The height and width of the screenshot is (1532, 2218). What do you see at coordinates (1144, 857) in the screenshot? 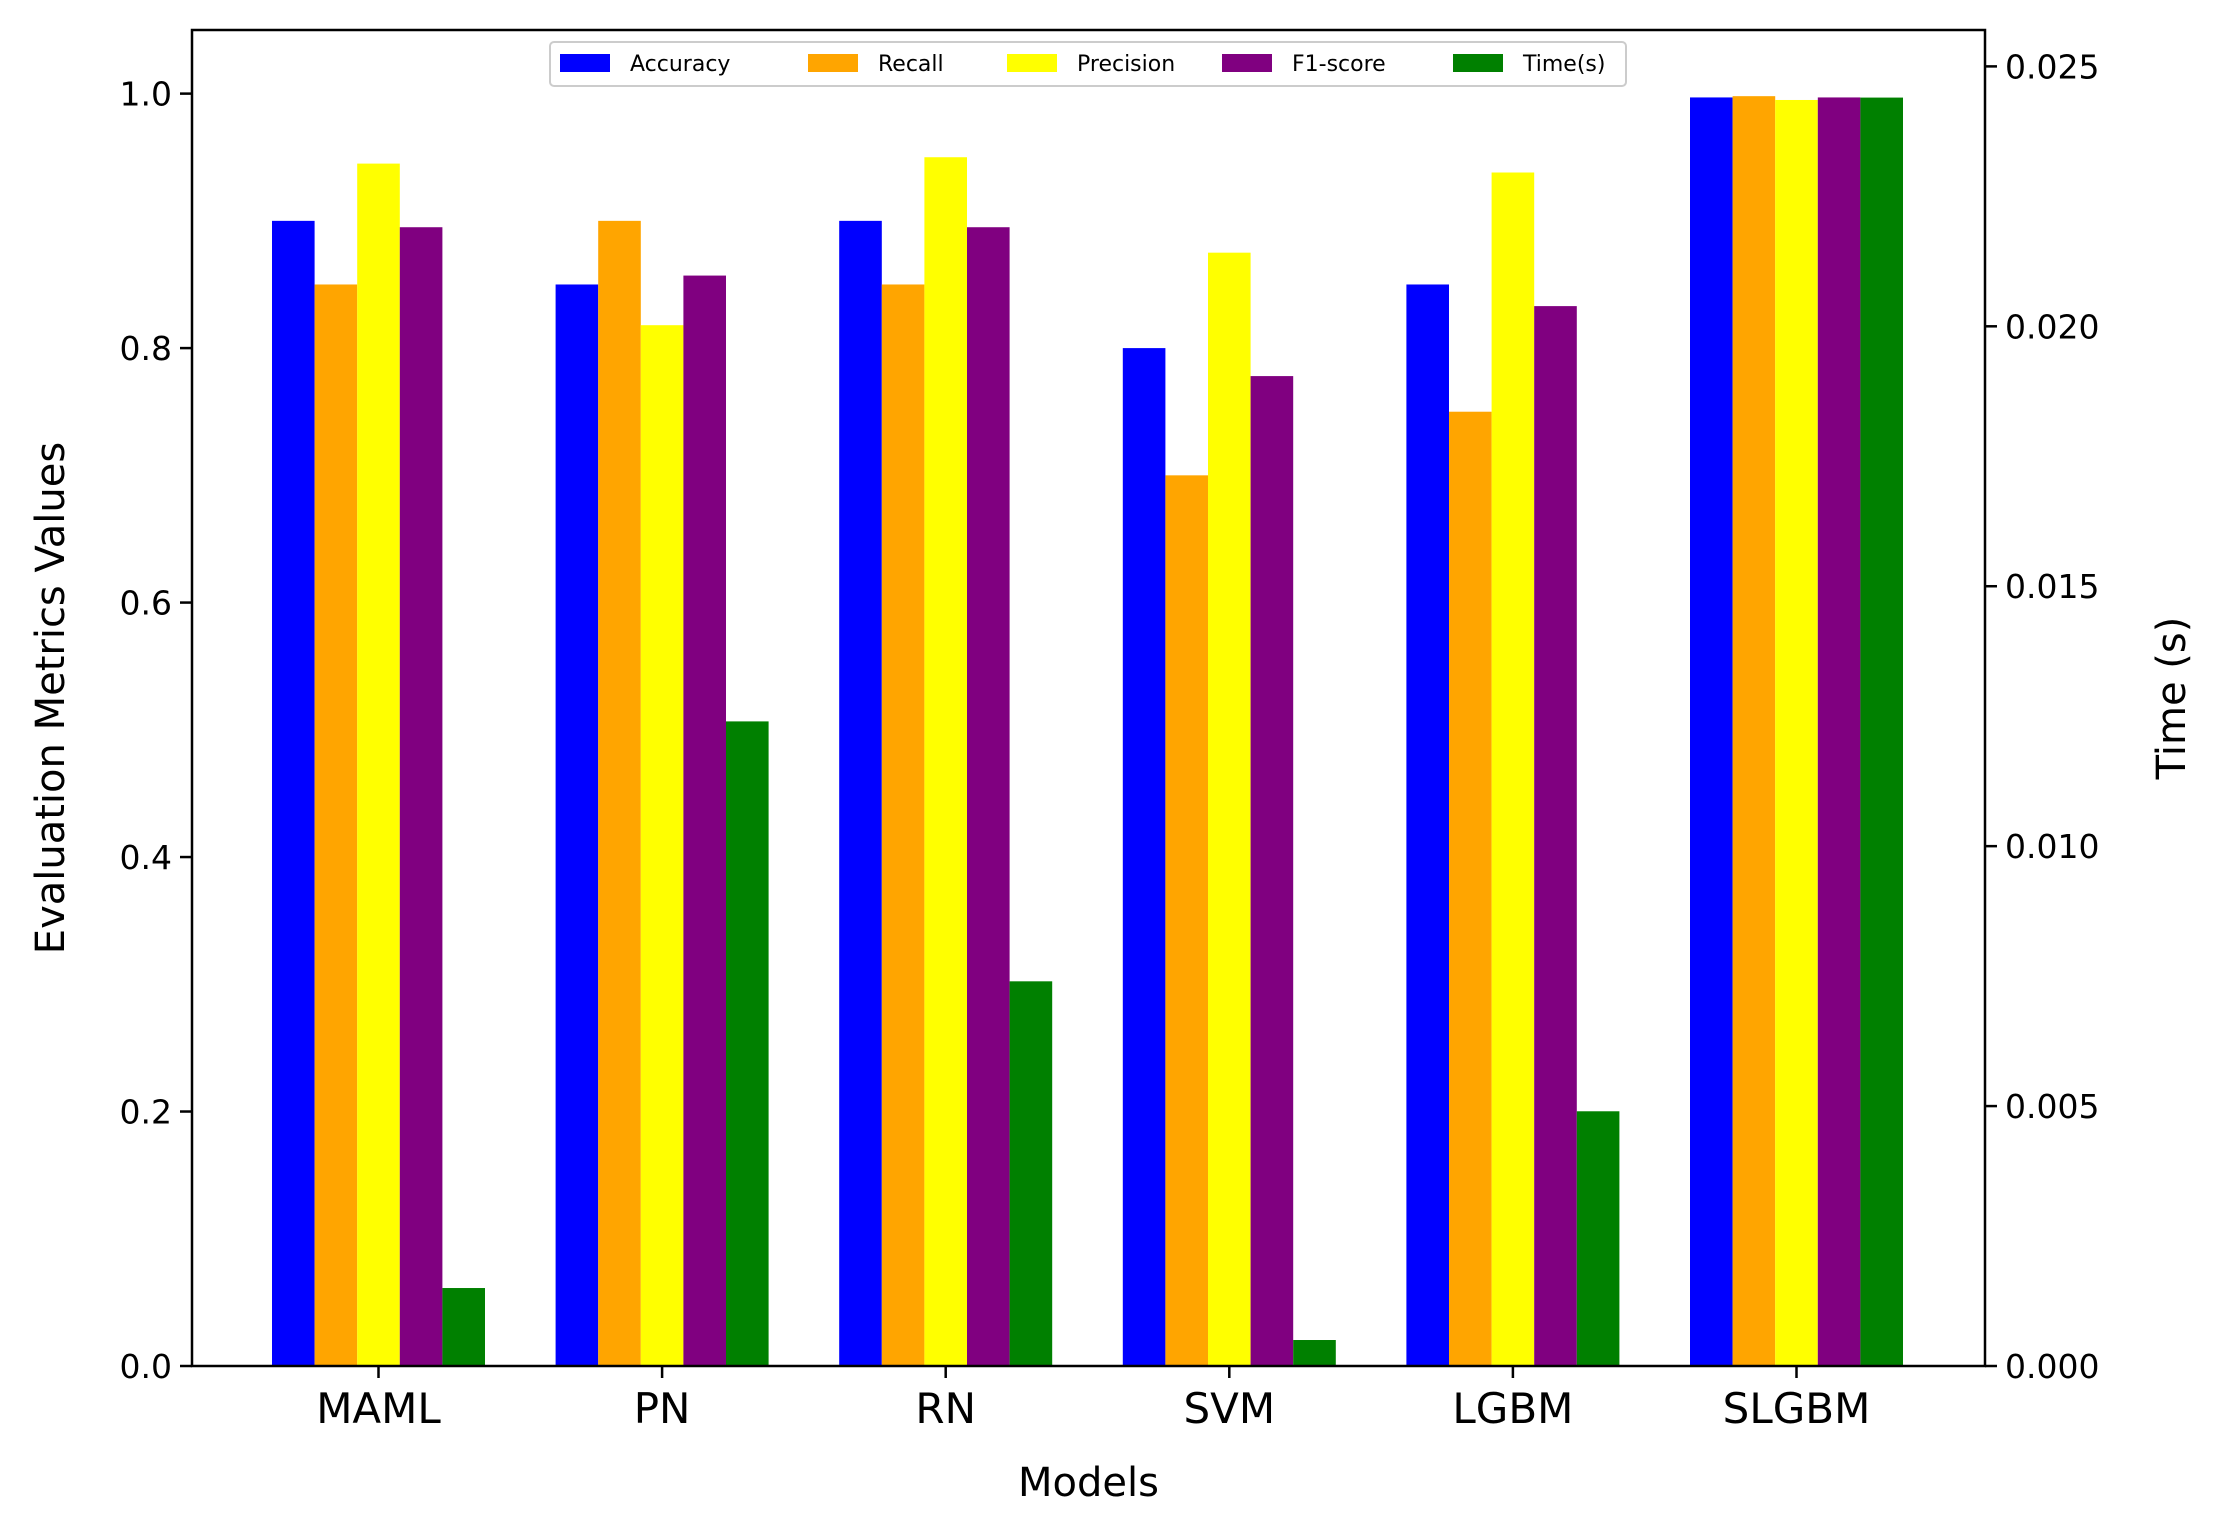
I see `bar-accuracy-svm` at bounding box center [1144, 857].